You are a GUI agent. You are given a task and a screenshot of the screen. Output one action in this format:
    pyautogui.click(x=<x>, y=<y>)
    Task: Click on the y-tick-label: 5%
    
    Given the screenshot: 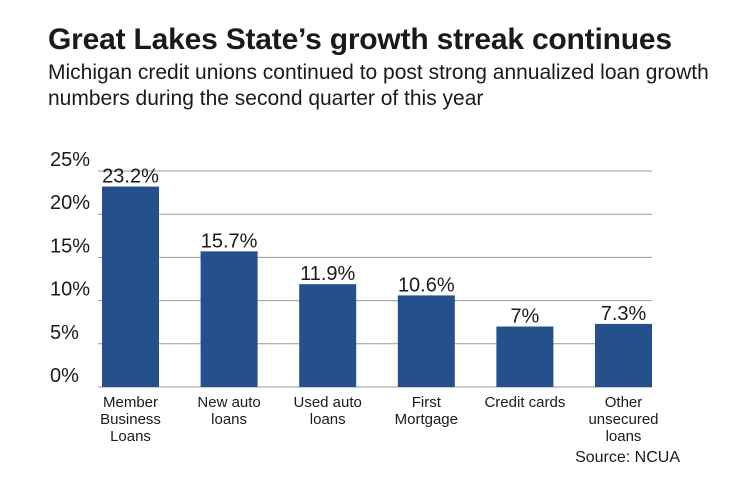 What is the action you would take?
    pyautogui.click(x=64, y=333)
    